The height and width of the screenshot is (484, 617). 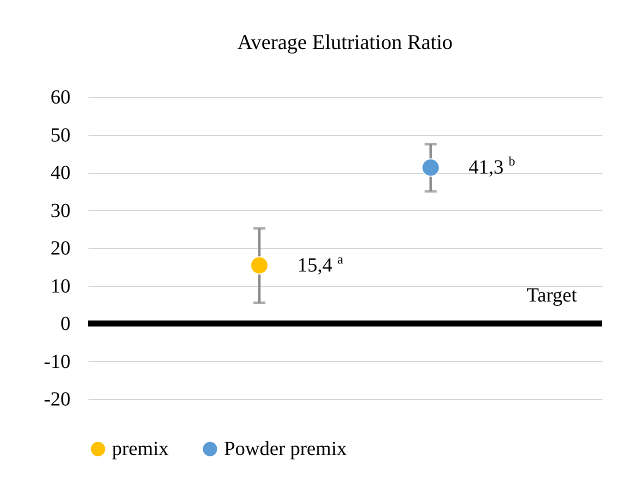 I want to click on ref-line-label: Target, so click(x=552, y=295).